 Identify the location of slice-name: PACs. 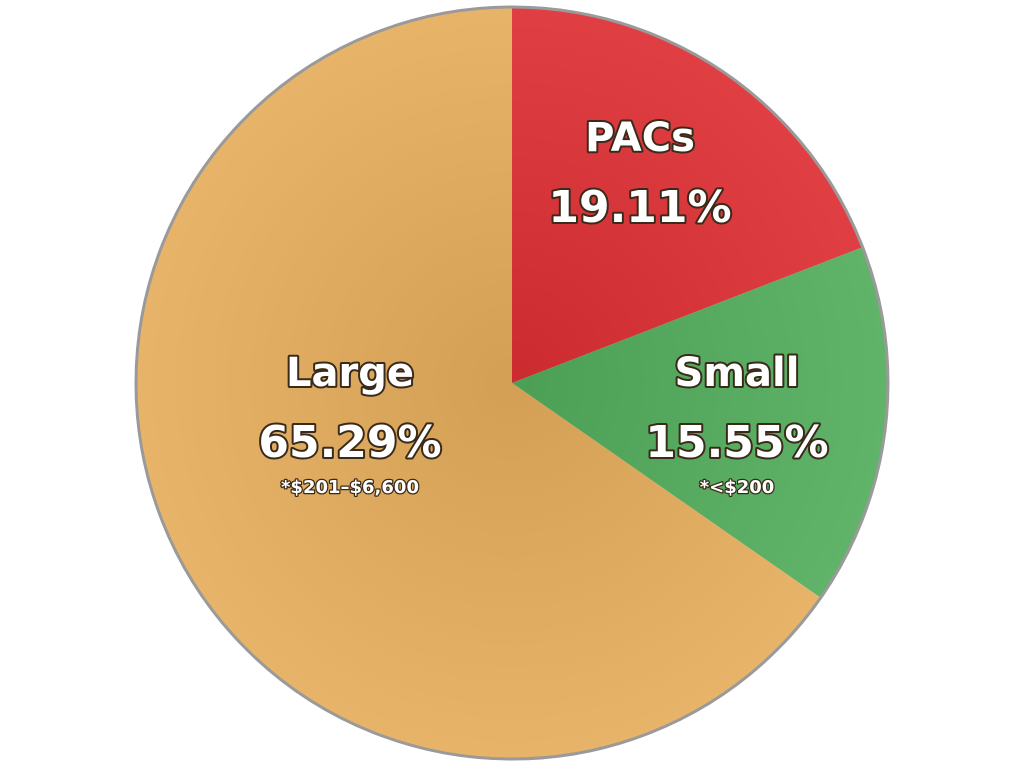
(640, 138).